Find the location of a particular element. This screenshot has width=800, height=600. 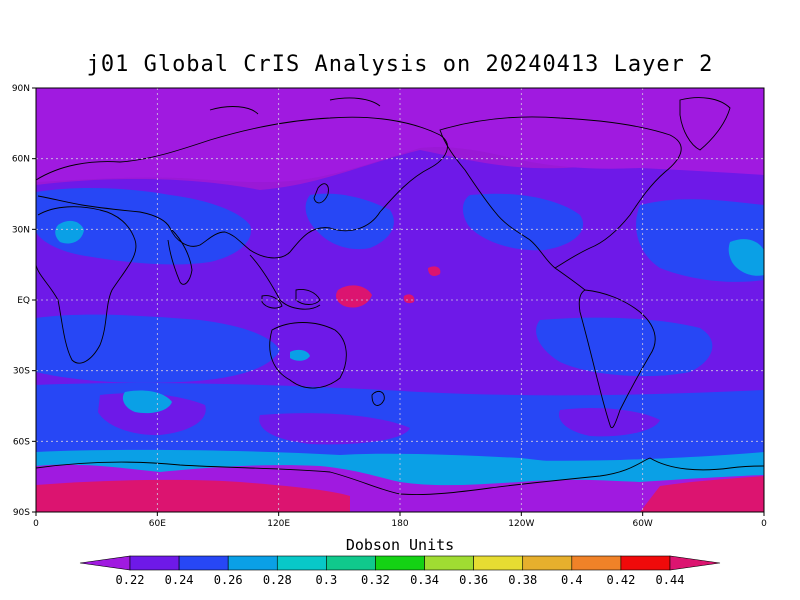

colorbar-high-arrow is located at coordinates (695, 563).